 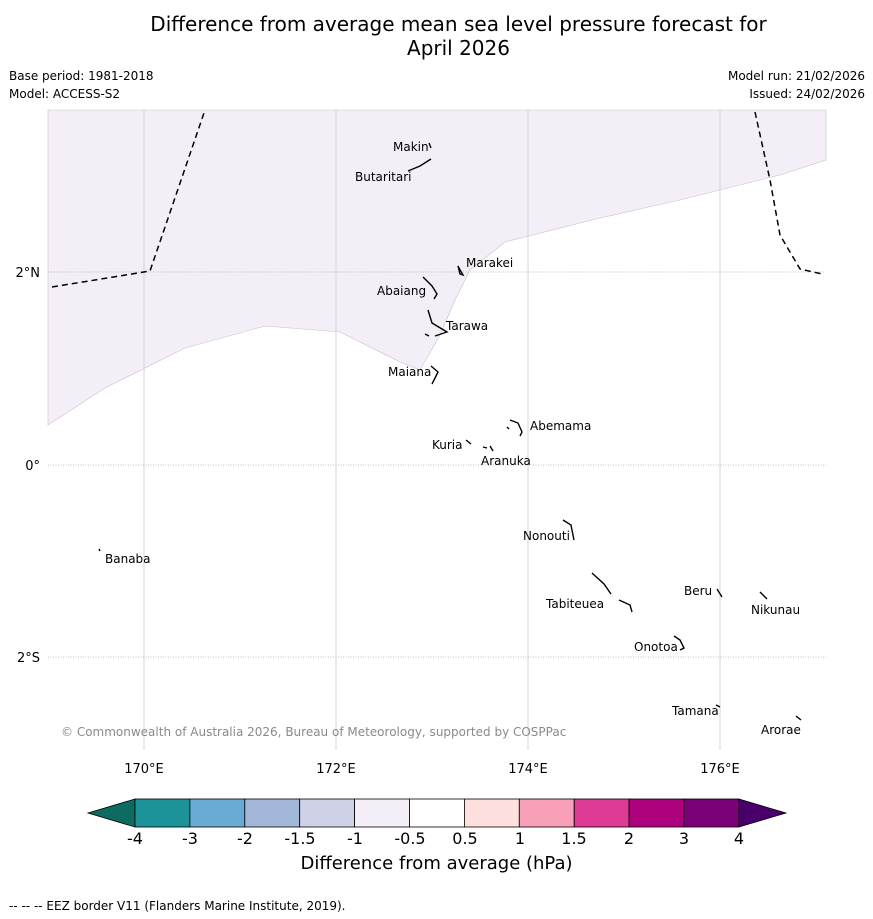 I want to click on lat-axis-labels: 2°N 0° 2°S, so click(x=28, y=466).